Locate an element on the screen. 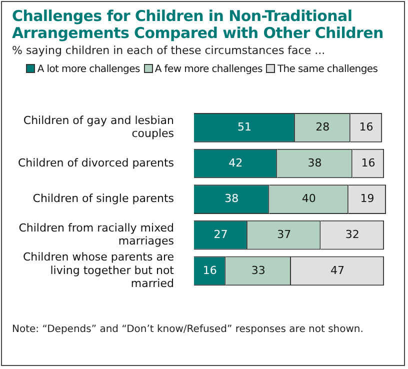  y-tick-label: Children of gay and lesbian couples is located at coordinates (98, 127).